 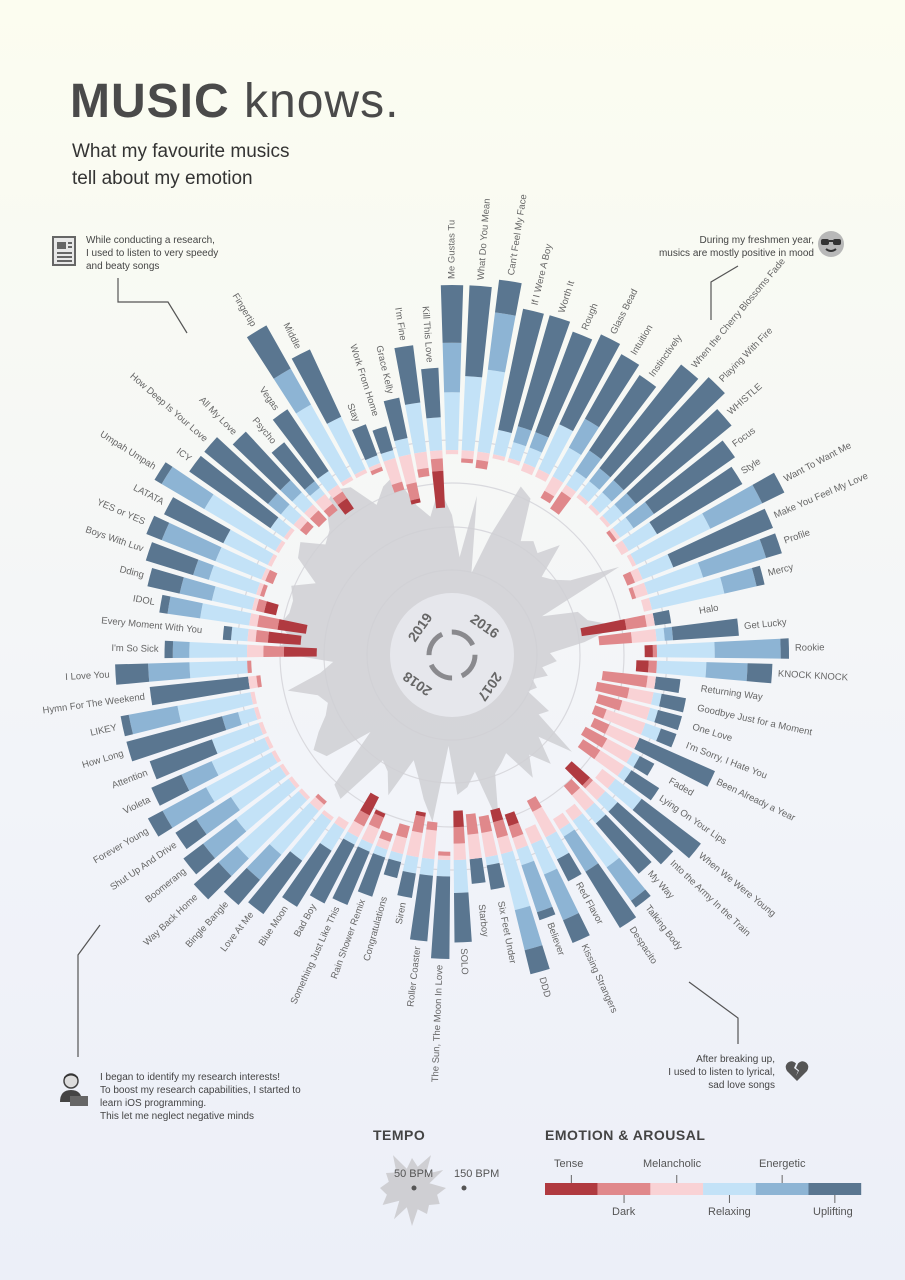 What do you see at coordinates (413, 1190) in the screenshot?
I see `tempo-legend-shape` at bounding box center [413, 1190].